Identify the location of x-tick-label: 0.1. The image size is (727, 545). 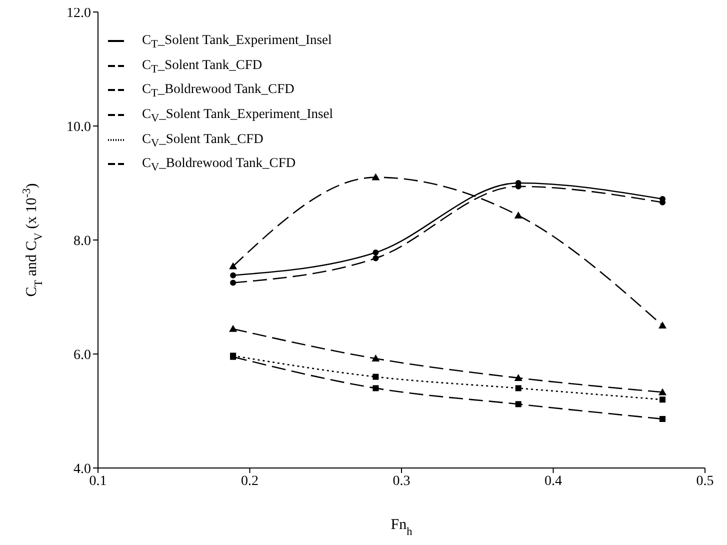
(98, 481).